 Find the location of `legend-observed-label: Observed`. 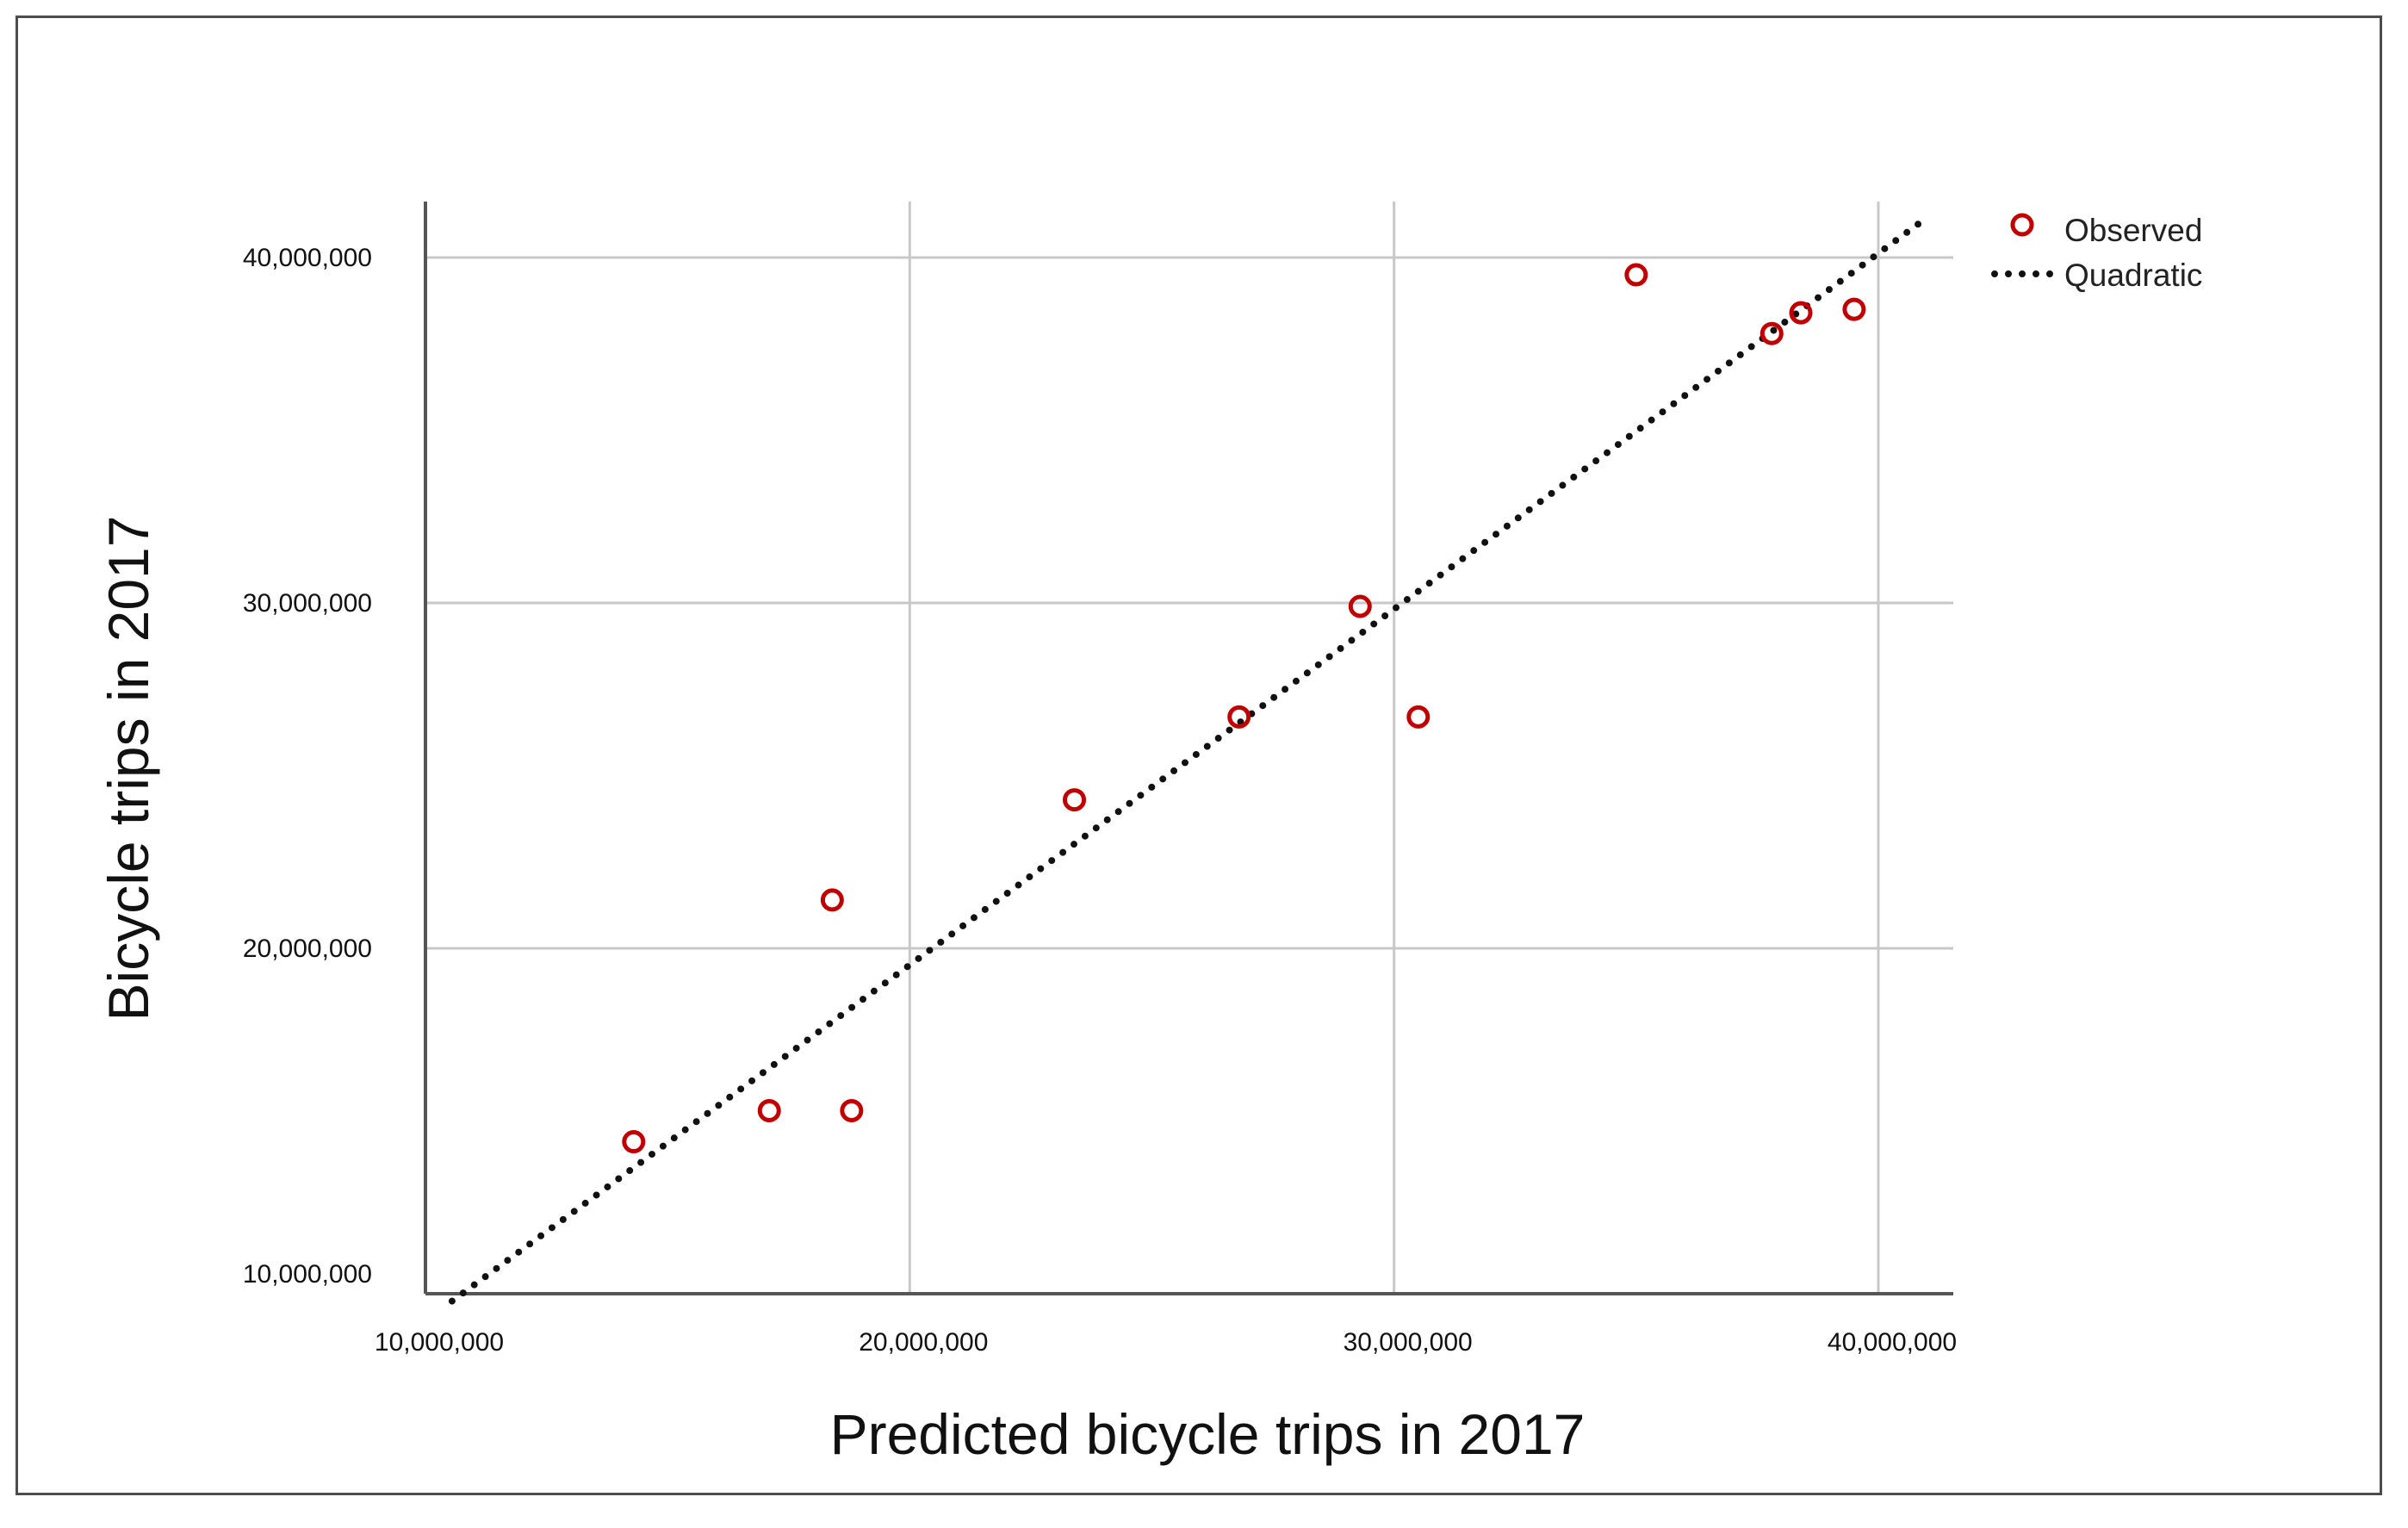

legend-observed-label: Observed is located at coordinates (2133, 231).